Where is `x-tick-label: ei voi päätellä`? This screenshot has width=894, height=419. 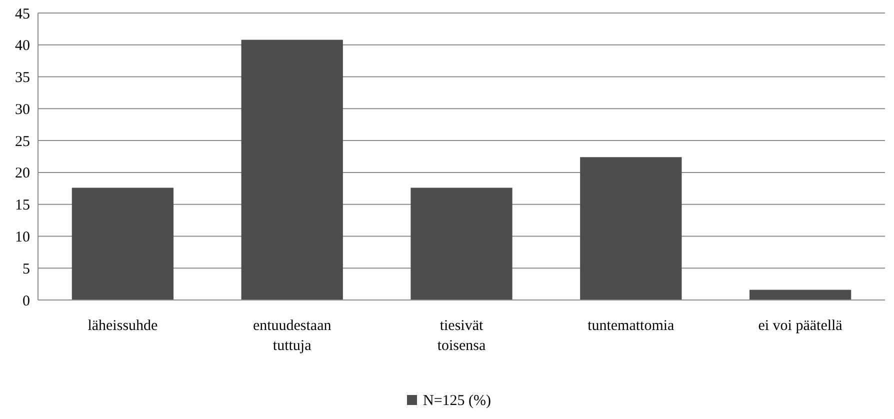
x-tick-label: ei voi päätellä is located at coordinates (800, 326).